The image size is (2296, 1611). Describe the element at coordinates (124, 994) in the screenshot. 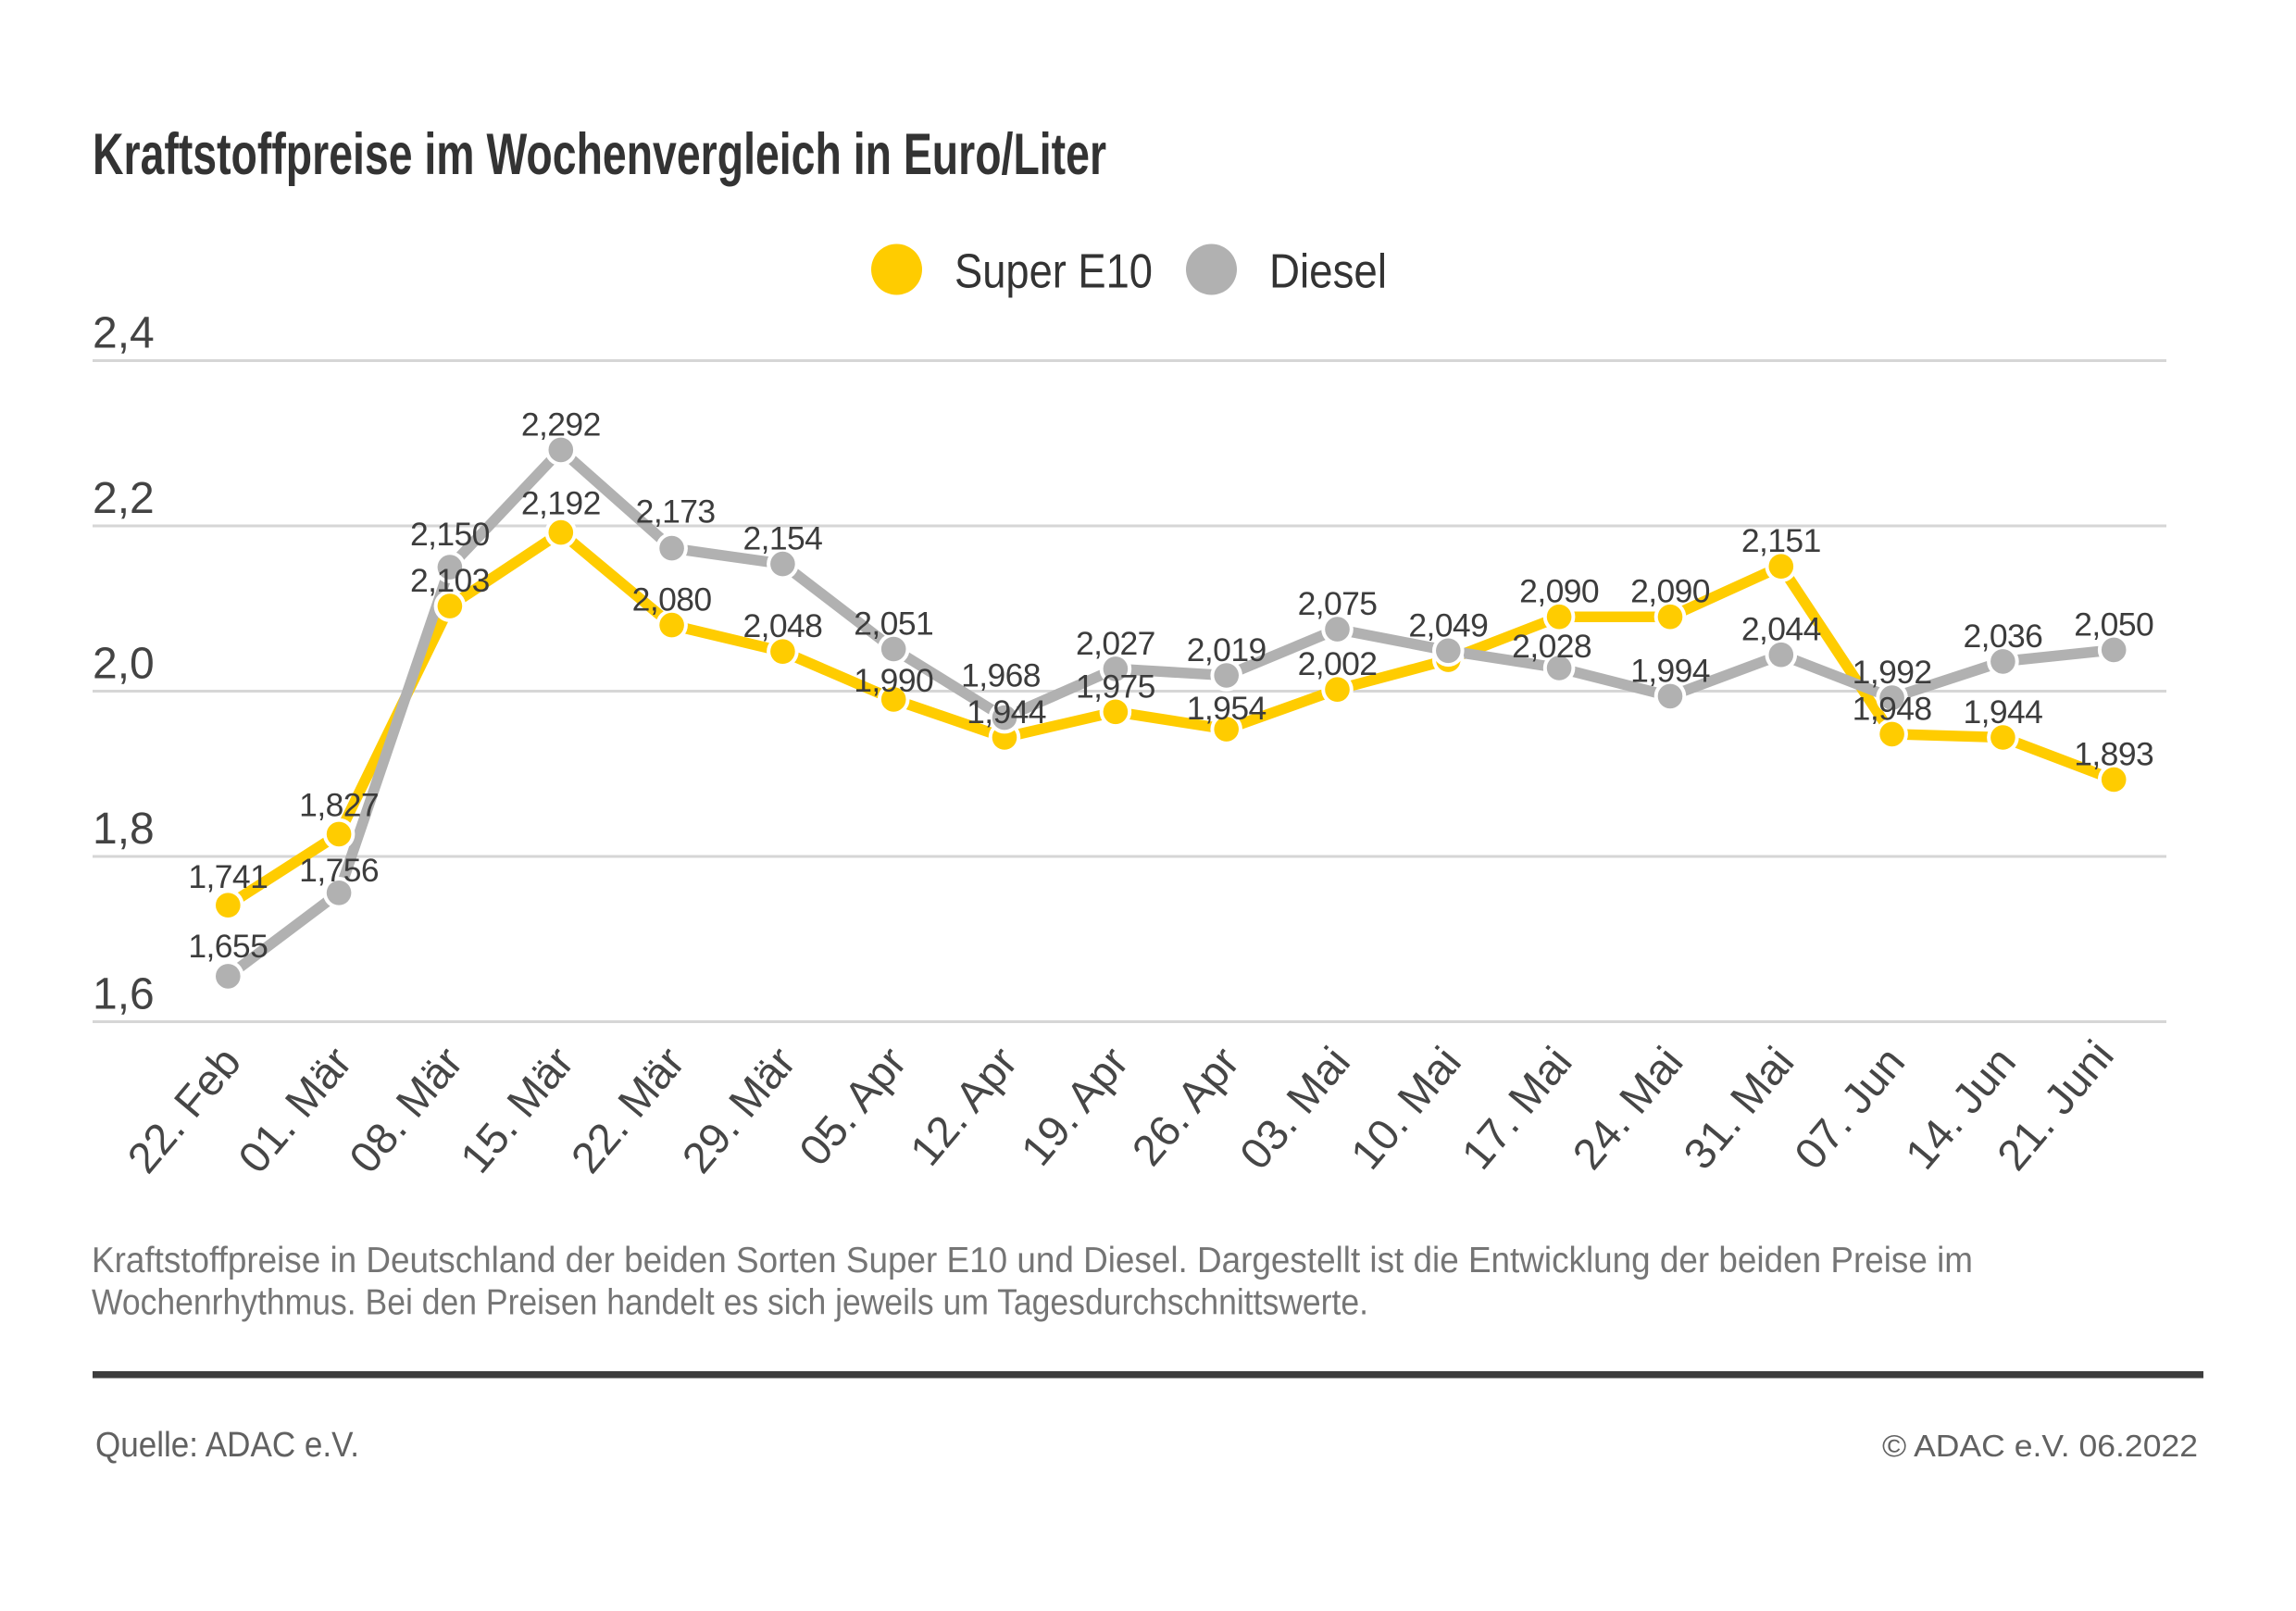

I see `svg-text: 1,6` at that location.